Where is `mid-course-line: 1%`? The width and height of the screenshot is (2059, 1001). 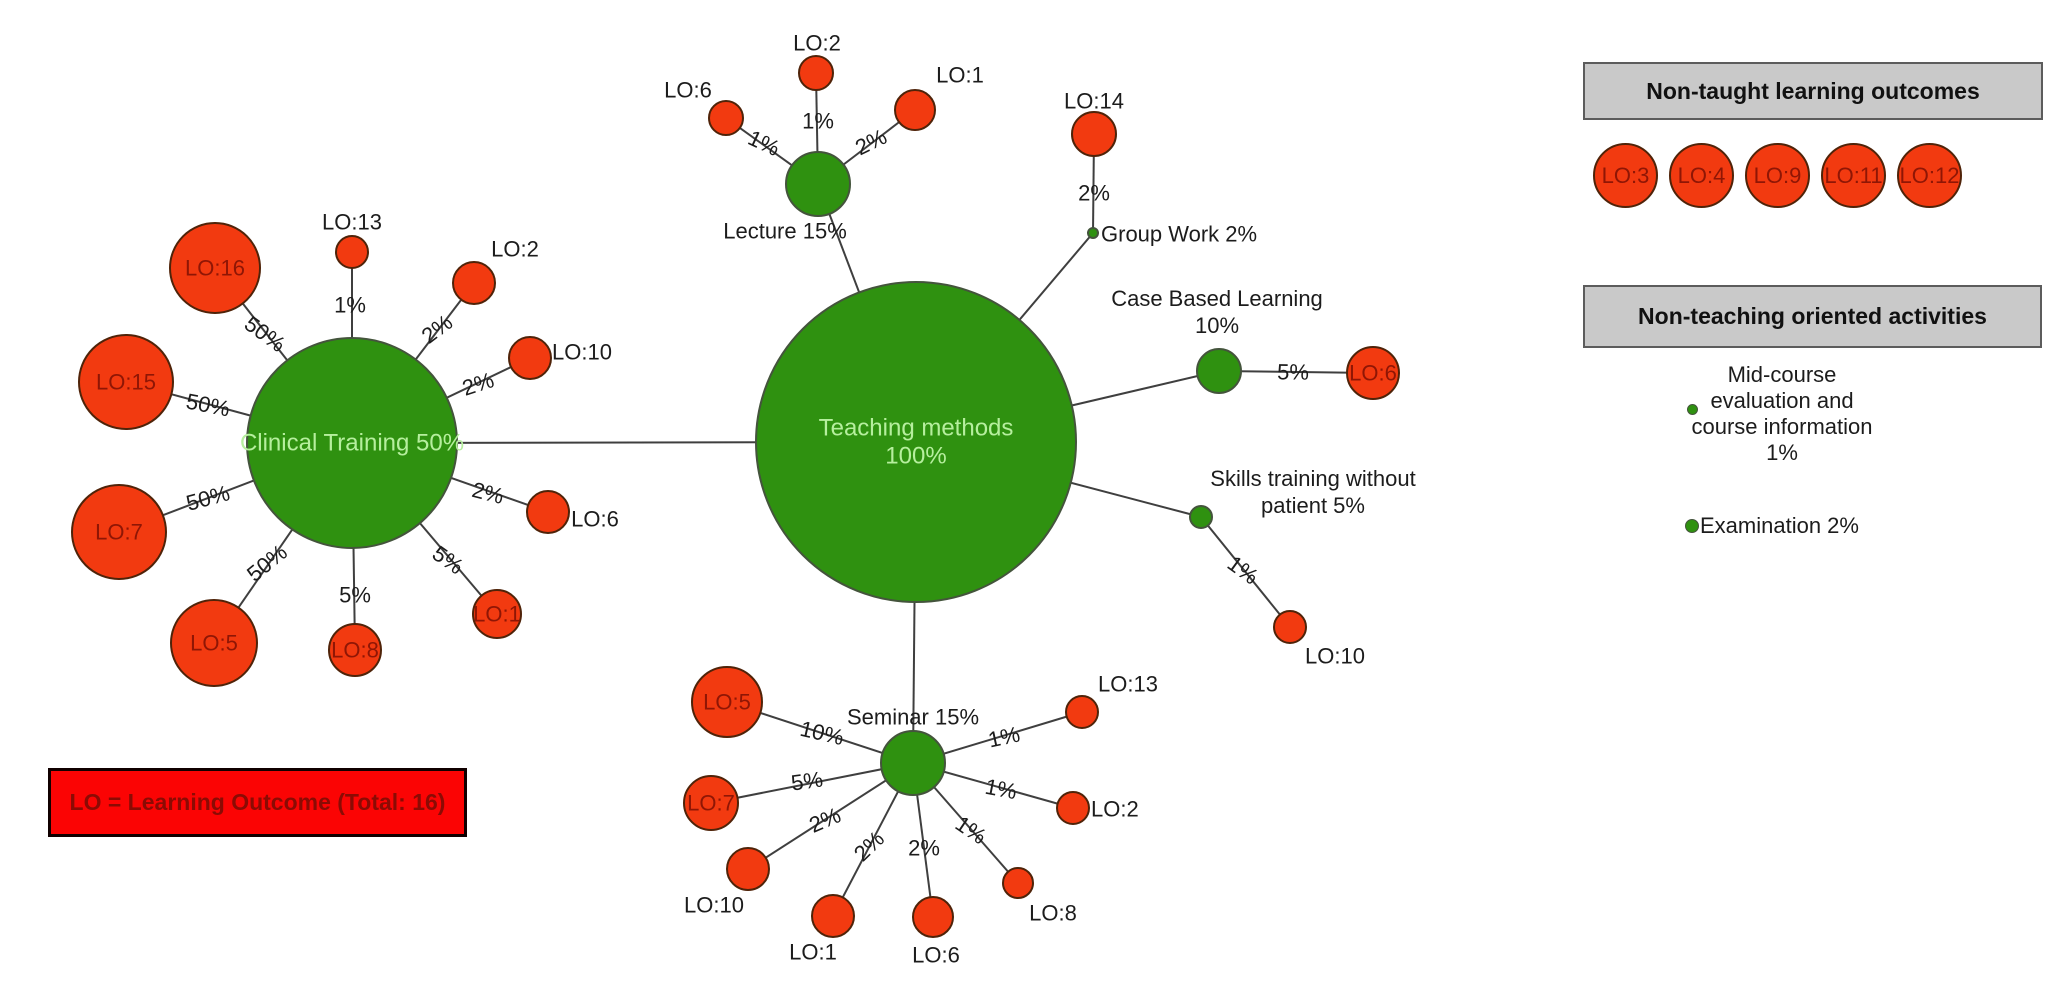 mid-course-line: 1% is located at coordinates (1782, 452).